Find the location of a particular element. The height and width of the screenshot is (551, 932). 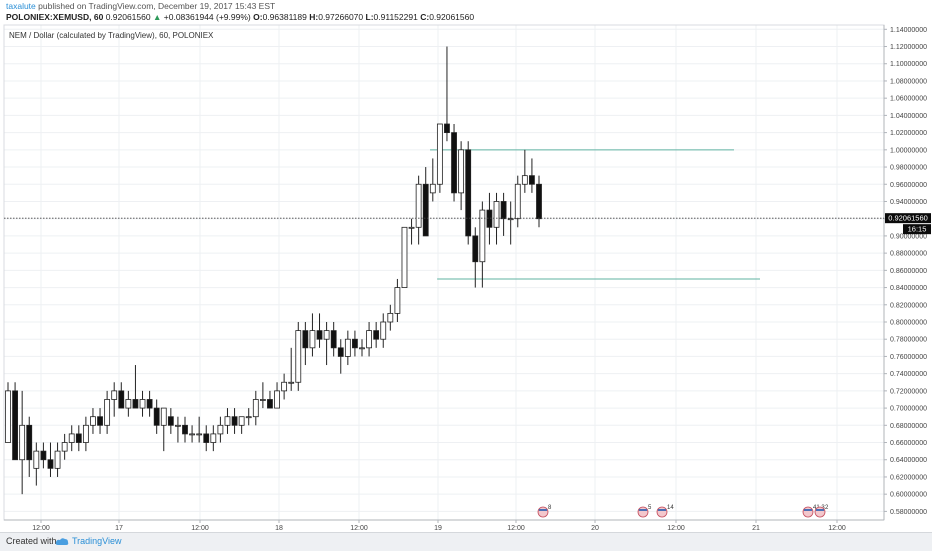

y-tick-label: 0.96000000 is located at coordinates (908, 185).